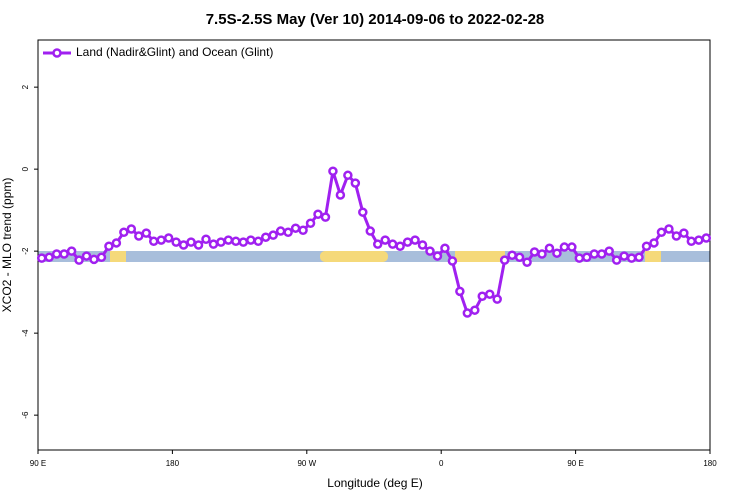 This screenshot has height=500, width=750. Describe the element at coordinates (7, 245) in the screenshot. I see `y-axis-label: XCO2 - MLO trend (ppm)` at that location.